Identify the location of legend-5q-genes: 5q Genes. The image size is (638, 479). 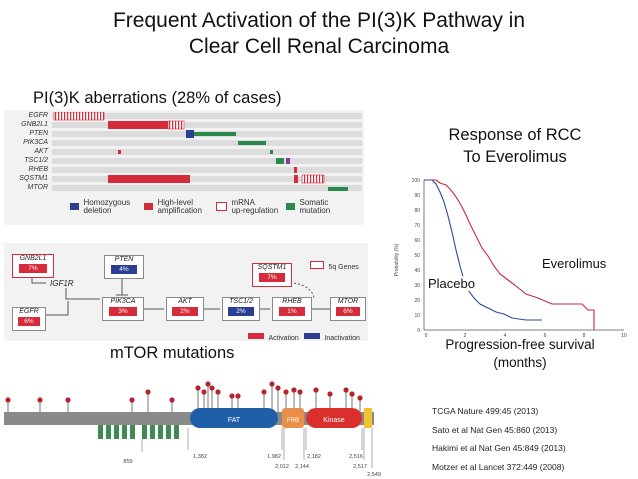
(334, 265).